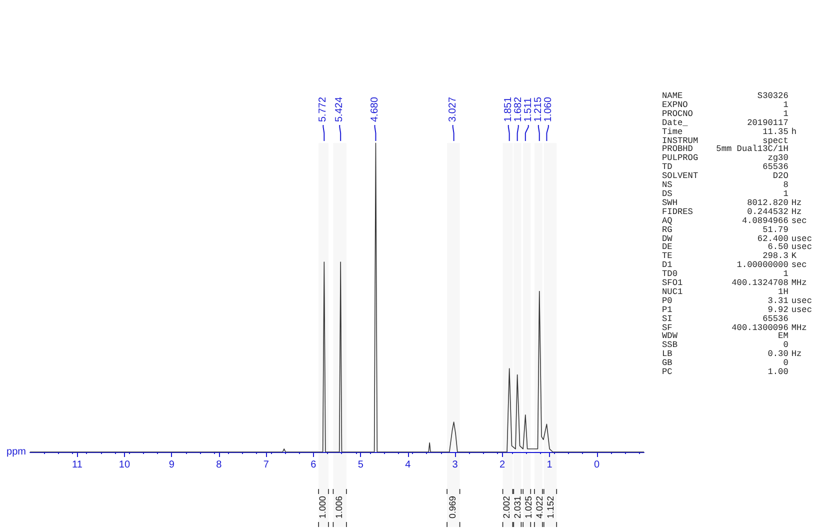  Describe the element at coordinates (734, 265) in the screenshot. I see `text: D1 1.00000000 sec` at that location.